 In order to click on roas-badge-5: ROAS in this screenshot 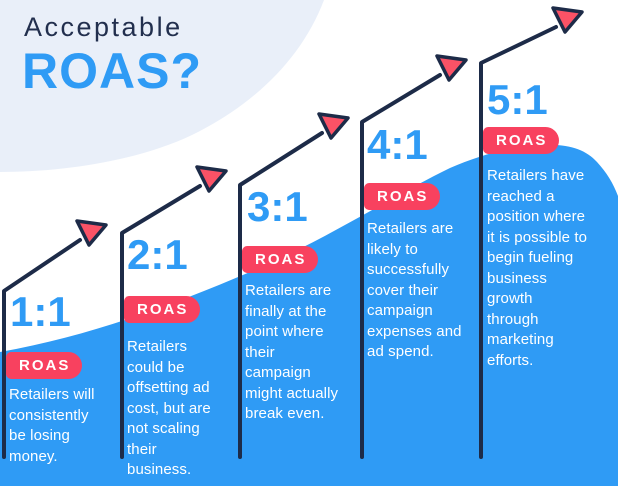, I will do `click(521, 140)`.